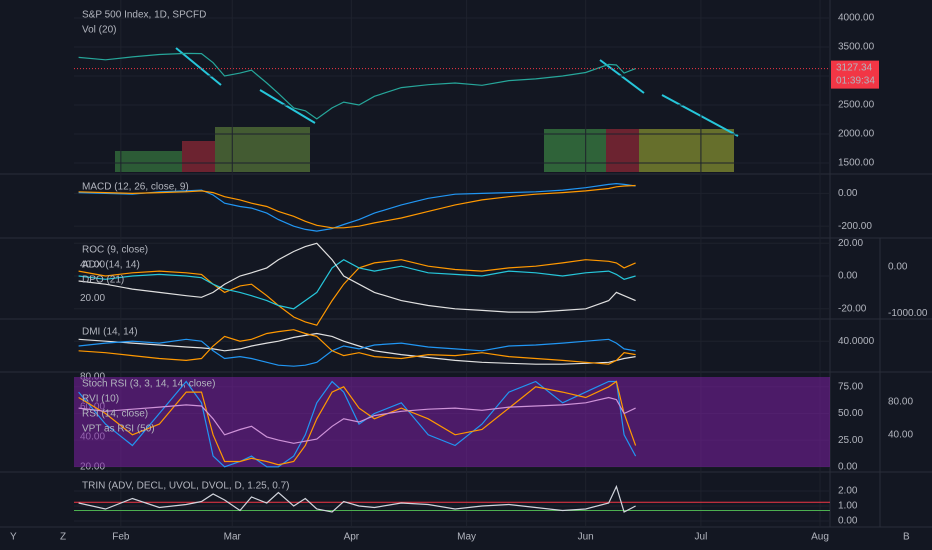  I want to click on y-tick-label: 3500.00, so click(856, 47).